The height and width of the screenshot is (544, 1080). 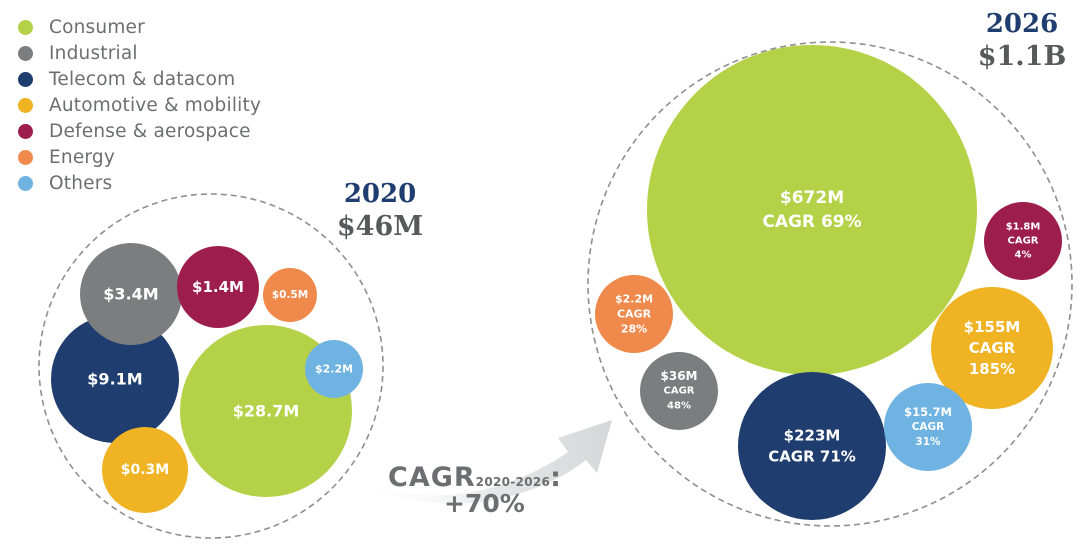 What do you see at coordinates (812, 198) in the screenshot?
I see `bubble-label-2026-consumer: $672M` at bounding box center [812, 198].